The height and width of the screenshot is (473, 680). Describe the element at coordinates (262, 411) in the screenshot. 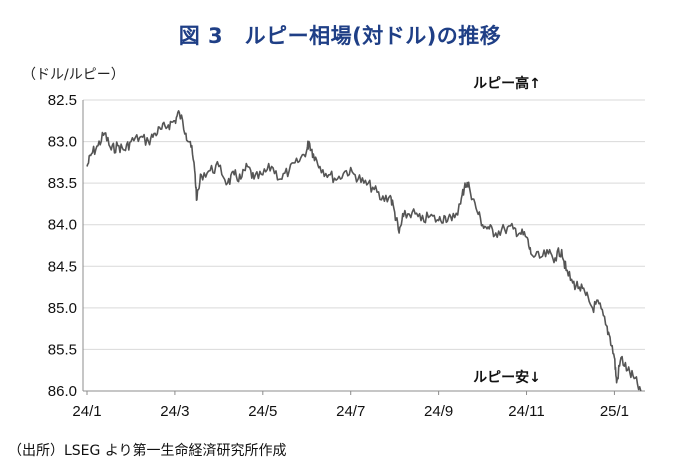

I see `x-tick-label: 24/5` at that location.